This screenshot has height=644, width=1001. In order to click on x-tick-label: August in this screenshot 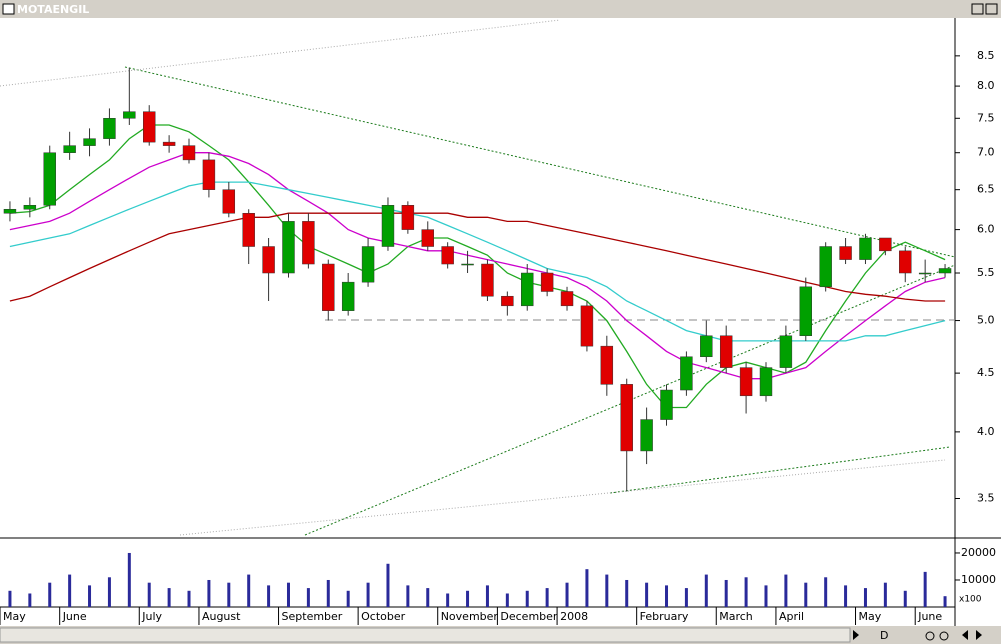, I will do `click(221, 616)`.